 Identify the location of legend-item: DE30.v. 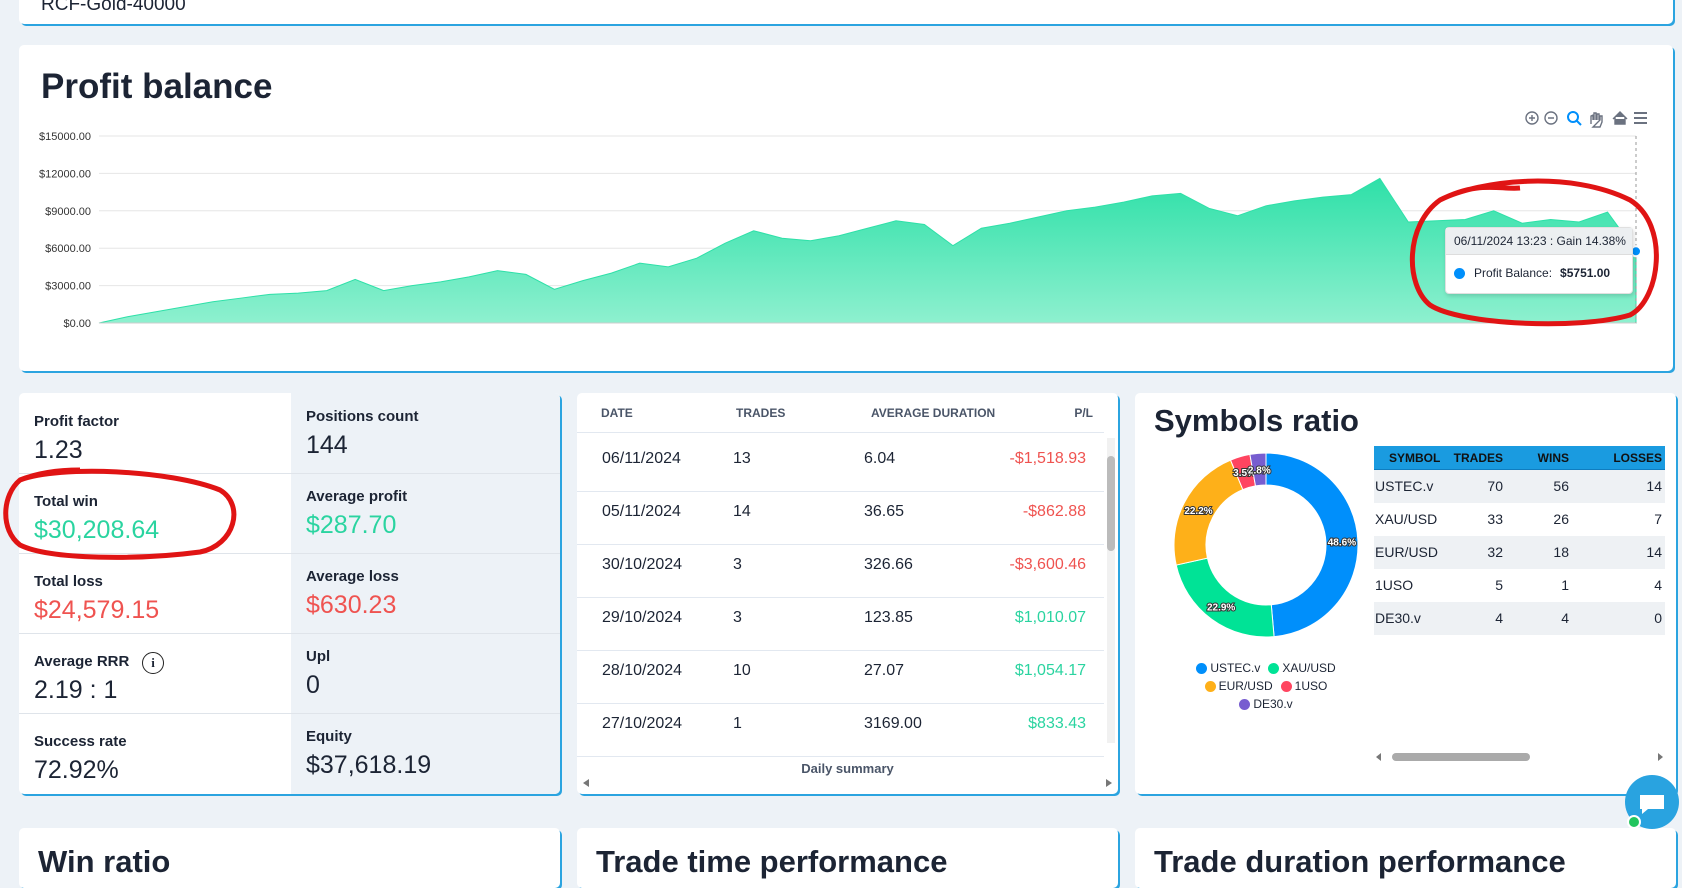
(1266, 704).